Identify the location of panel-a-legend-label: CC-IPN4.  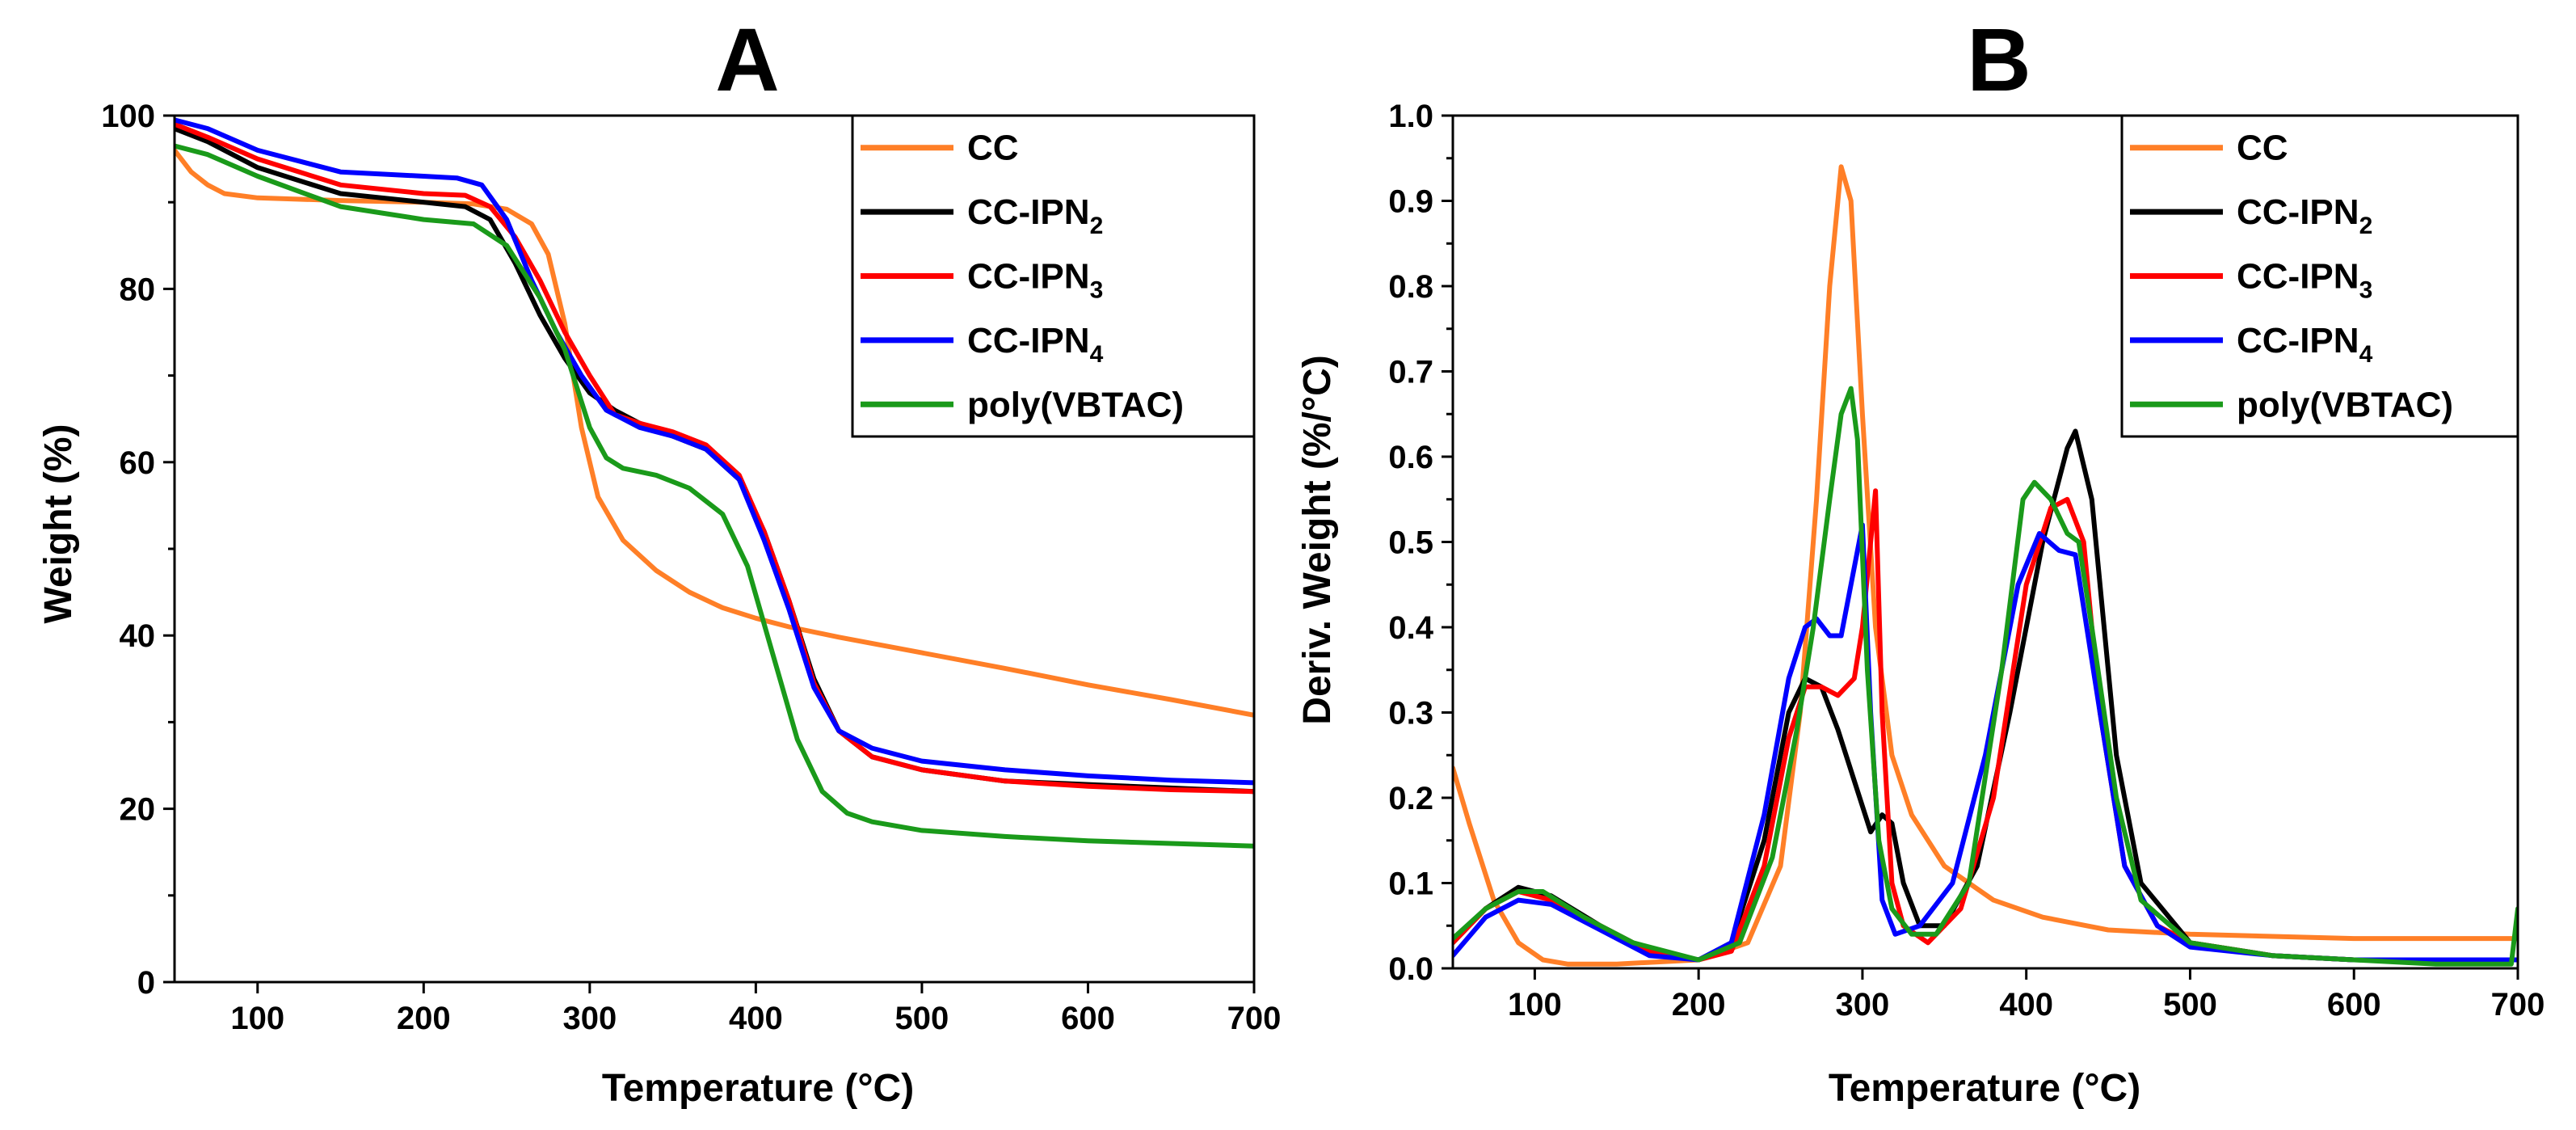
(1035, 344).